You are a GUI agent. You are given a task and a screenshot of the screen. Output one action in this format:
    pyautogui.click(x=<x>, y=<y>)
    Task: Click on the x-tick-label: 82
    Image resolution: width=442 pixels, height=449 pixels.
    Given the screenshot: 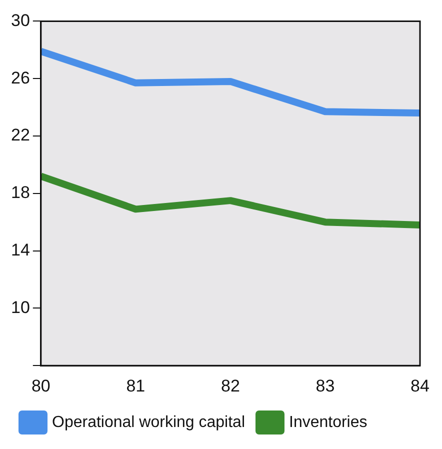 What is the action you would take?
    pyautogui.click(x=230, y=386)
    